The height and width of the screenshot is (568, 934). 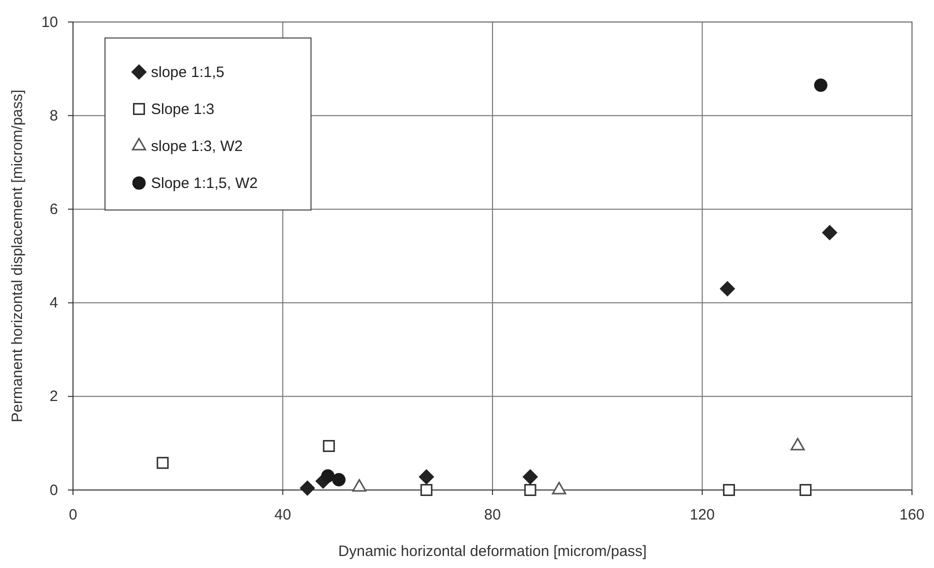 What do you see at coordinates (283, 515) in the screenshot?
I see `x-tick-label: 40` at bounding box center [283, 515].